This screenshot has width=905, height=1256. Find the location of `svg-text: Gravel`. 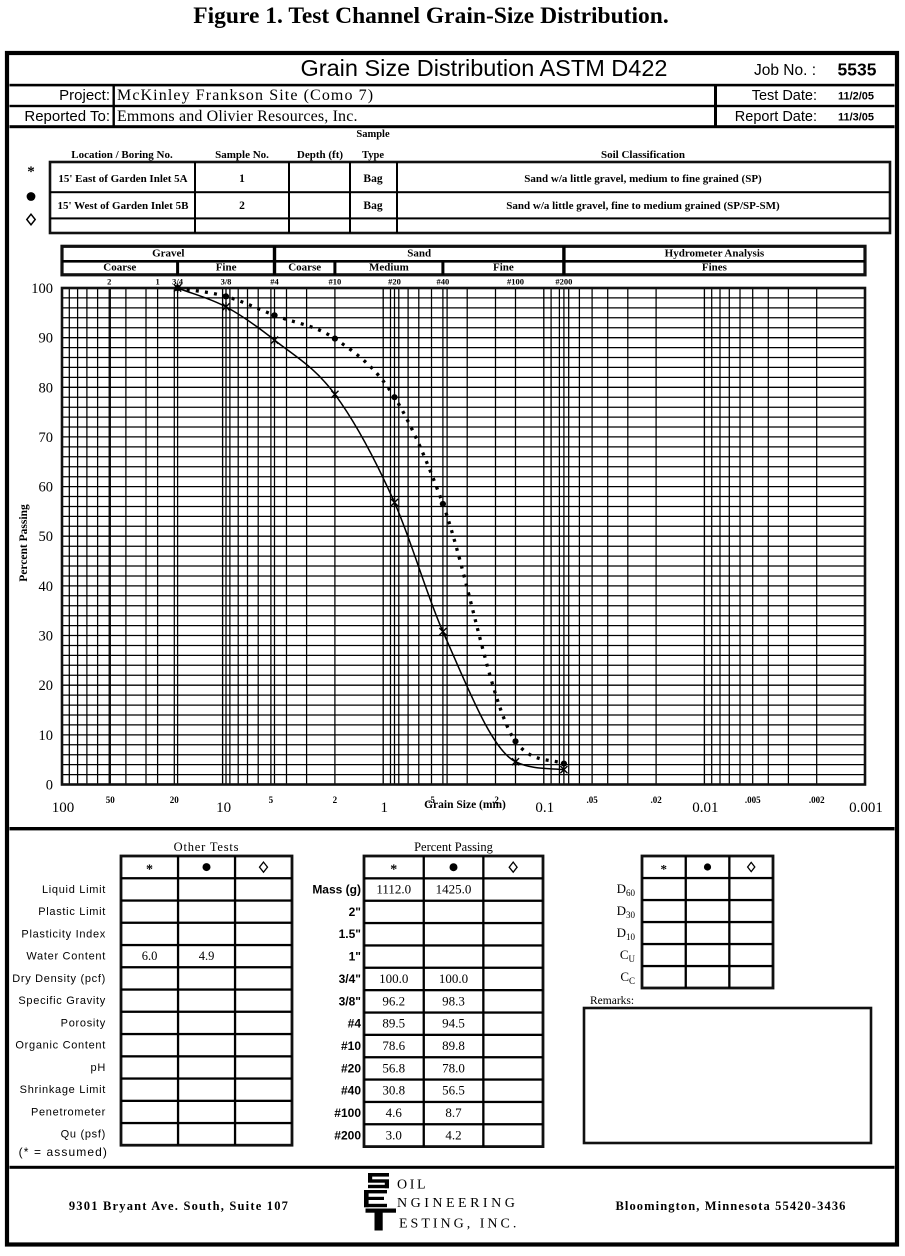

svg-text: Gravel is located at coordinates (168, 254).